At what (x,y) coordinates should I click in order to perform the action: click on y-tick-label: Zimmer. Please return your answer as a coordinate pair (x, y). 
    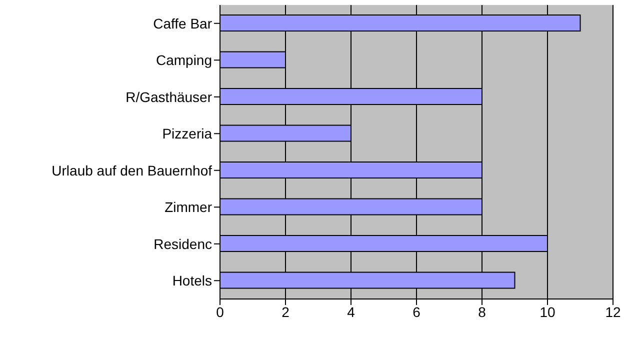
    Looking at the image, I should click on (188, 207).